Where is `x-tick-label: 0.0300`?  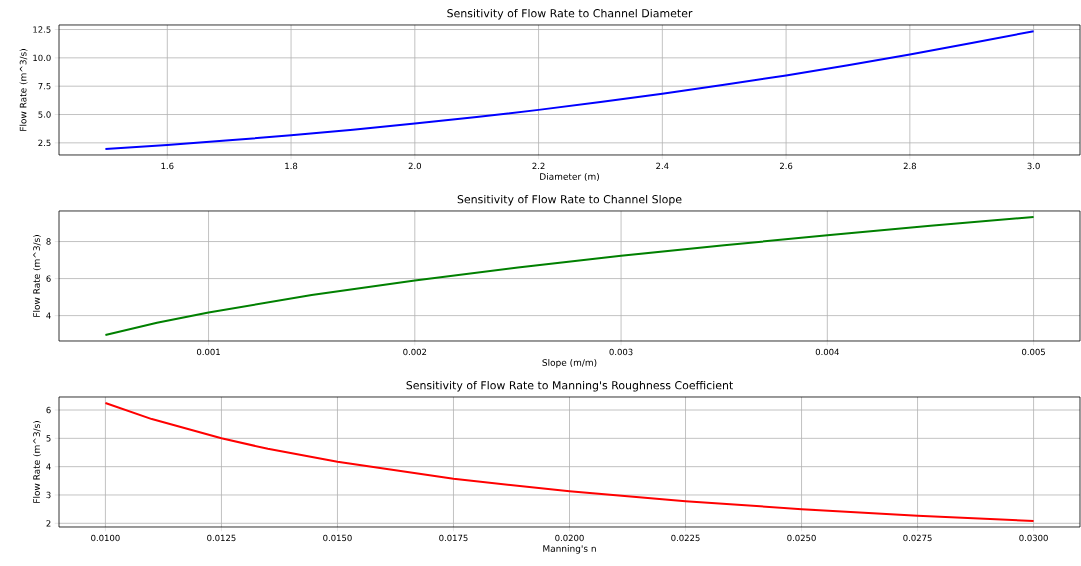 x-tick-label: 0.0300 is located at coordinates (1033, 538).